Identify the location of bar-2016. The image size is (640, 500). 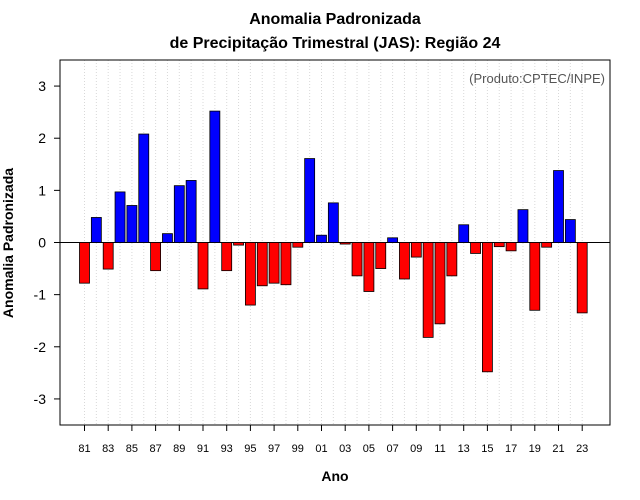
(499, 245).